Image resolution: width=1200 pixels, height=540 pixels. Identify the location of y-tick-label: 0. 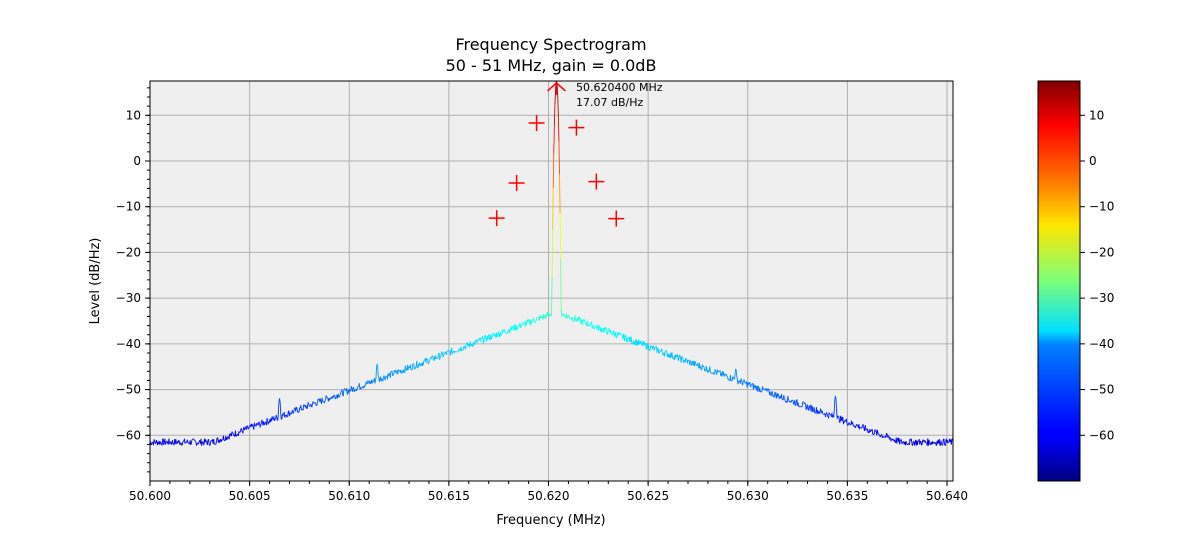
(137, 161).